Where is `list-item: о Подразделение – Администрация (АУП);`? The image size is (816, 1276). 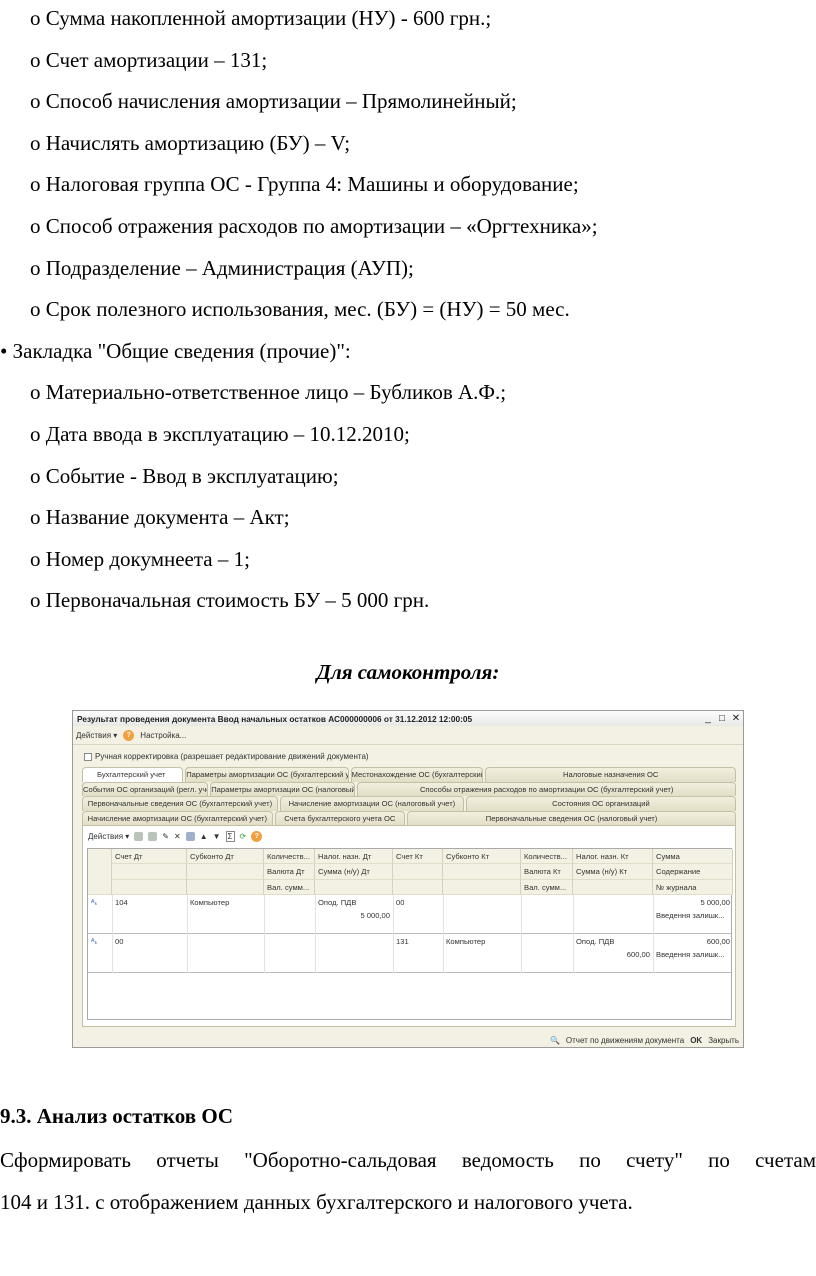
list-item: о Подразделение – Администрация (АУП); is located at coordinates (222, 267).